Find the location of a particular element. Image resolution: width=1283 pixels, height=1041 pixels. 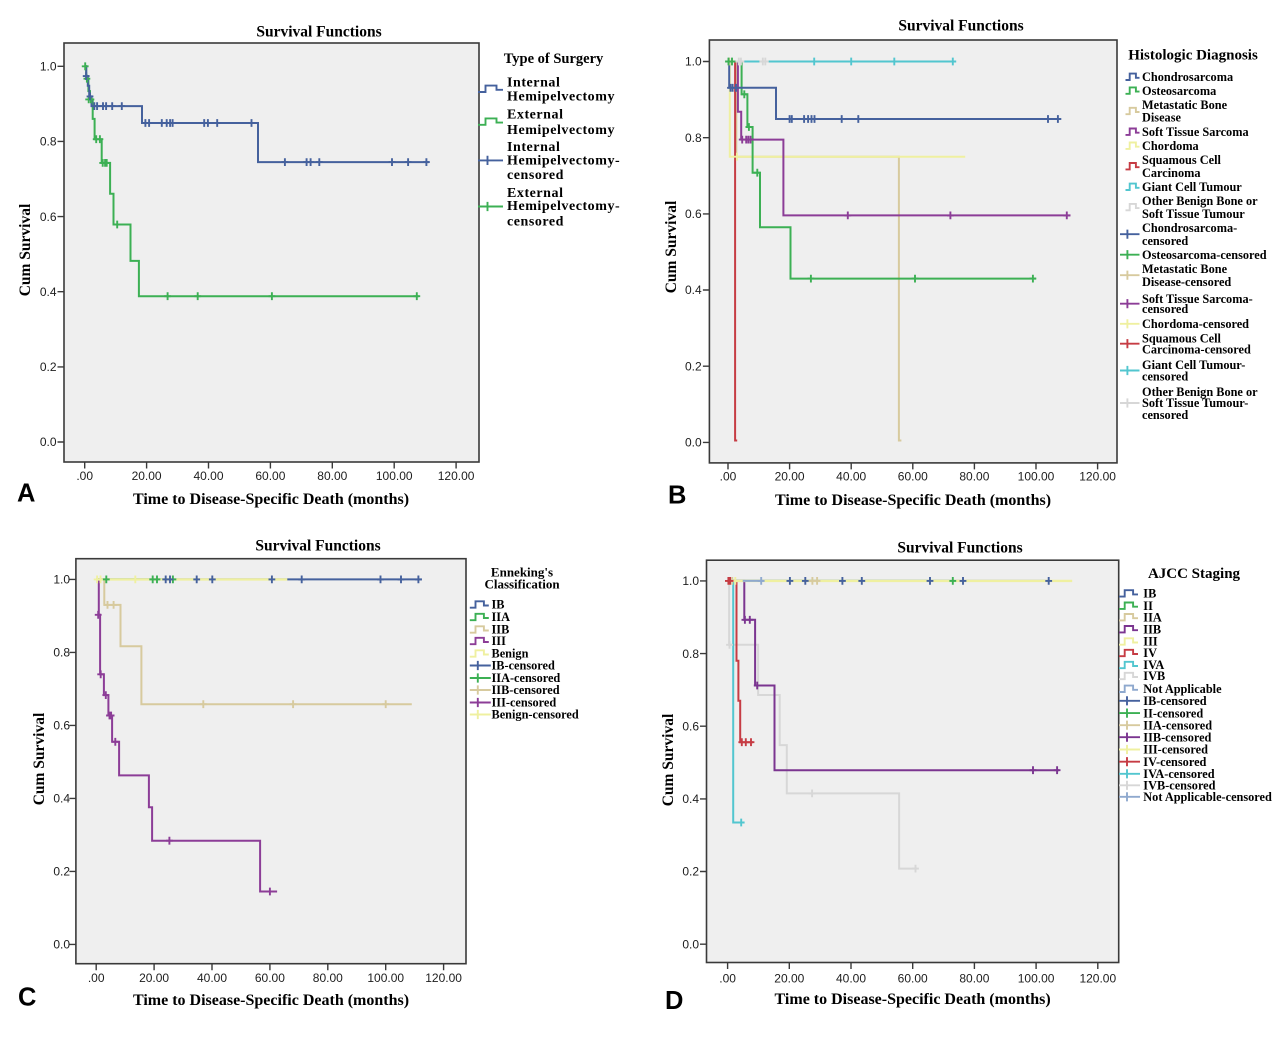

svg-text: Hemipelvectomy is located at coordinates (561, 130).